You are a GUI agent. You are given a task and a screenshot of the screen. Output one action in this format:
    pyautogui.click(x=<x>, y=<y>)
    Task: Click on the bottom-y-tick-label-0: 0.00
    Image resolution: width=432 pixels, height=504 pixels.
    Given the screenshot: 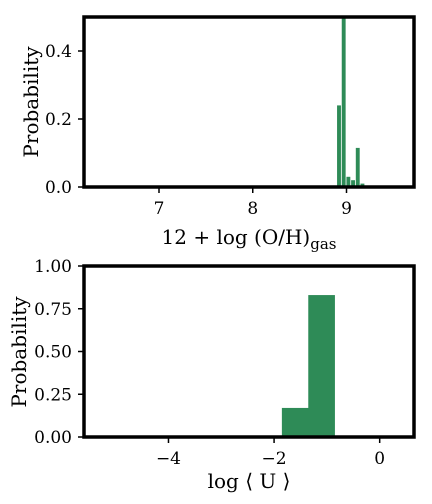 What is the action you would take?
    pyautogui.click(x=53, y=438)
    